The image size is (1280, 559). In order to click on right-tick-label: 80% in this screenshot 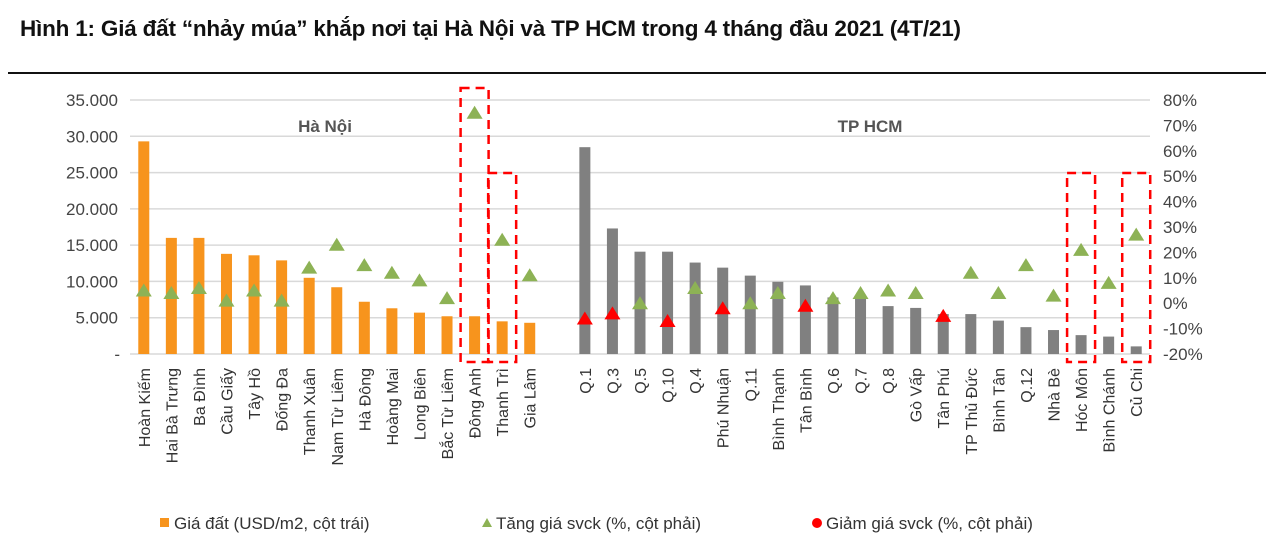, I will do `click(1180, 100)`.